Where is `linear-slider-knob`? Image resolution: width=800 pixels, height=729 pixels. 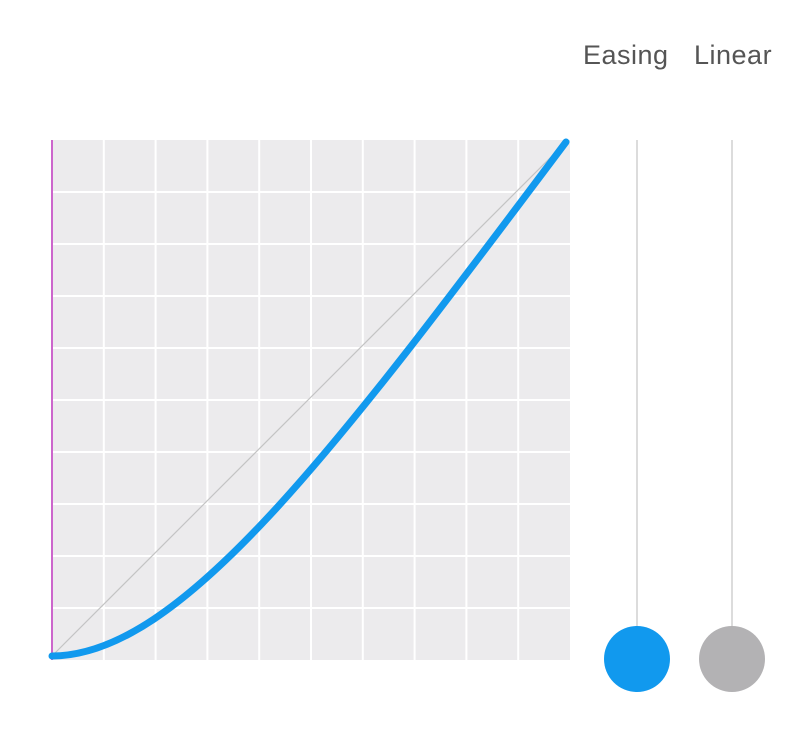
linear-slider-knob is located at coordinates (732, 659).